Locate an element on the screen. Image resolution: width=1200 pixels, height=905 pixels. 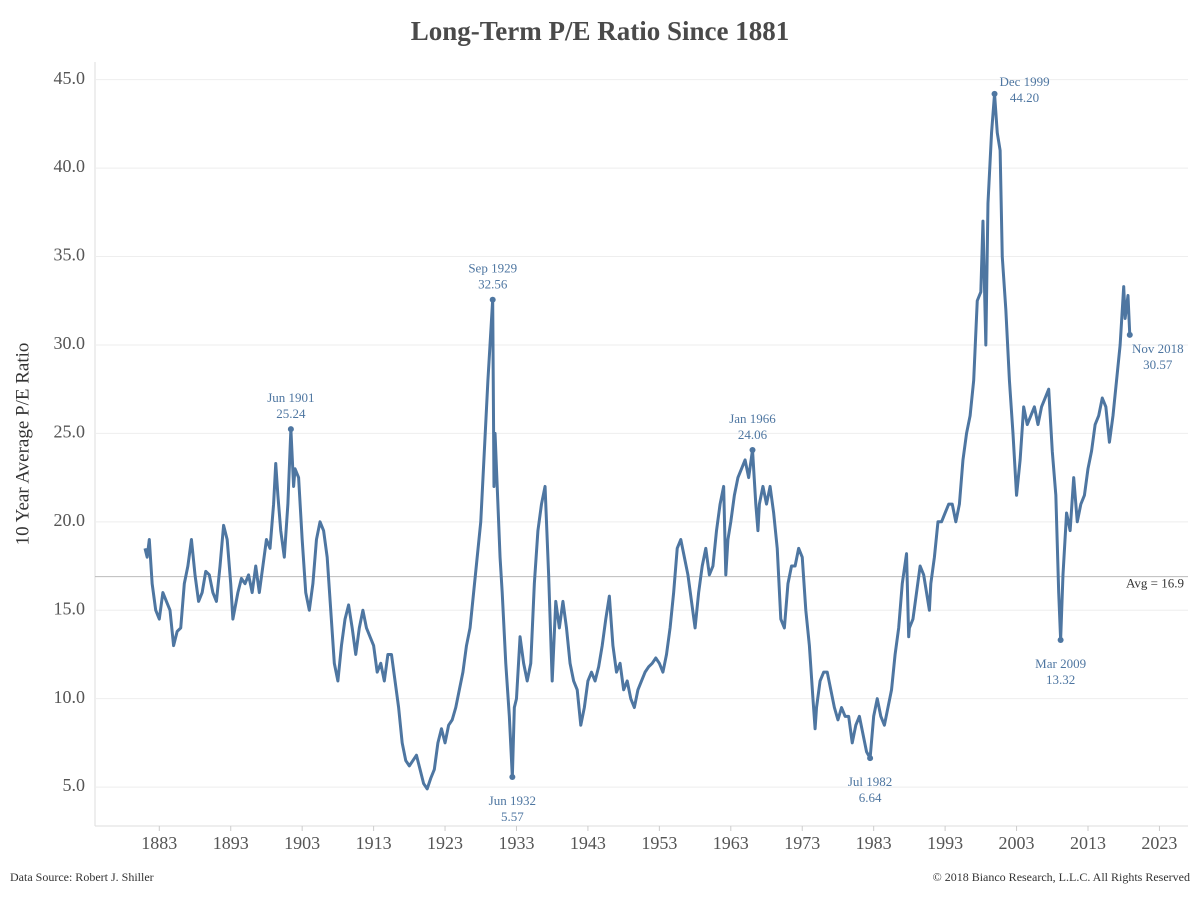
y-tick-label: 20.0 is located at coordinates (70, 520).